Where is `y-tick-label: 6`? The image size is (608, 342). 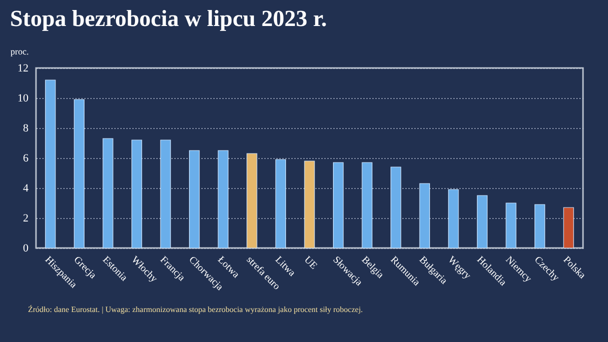 y-tick-label: 6 is located at coordinates (26, 158).